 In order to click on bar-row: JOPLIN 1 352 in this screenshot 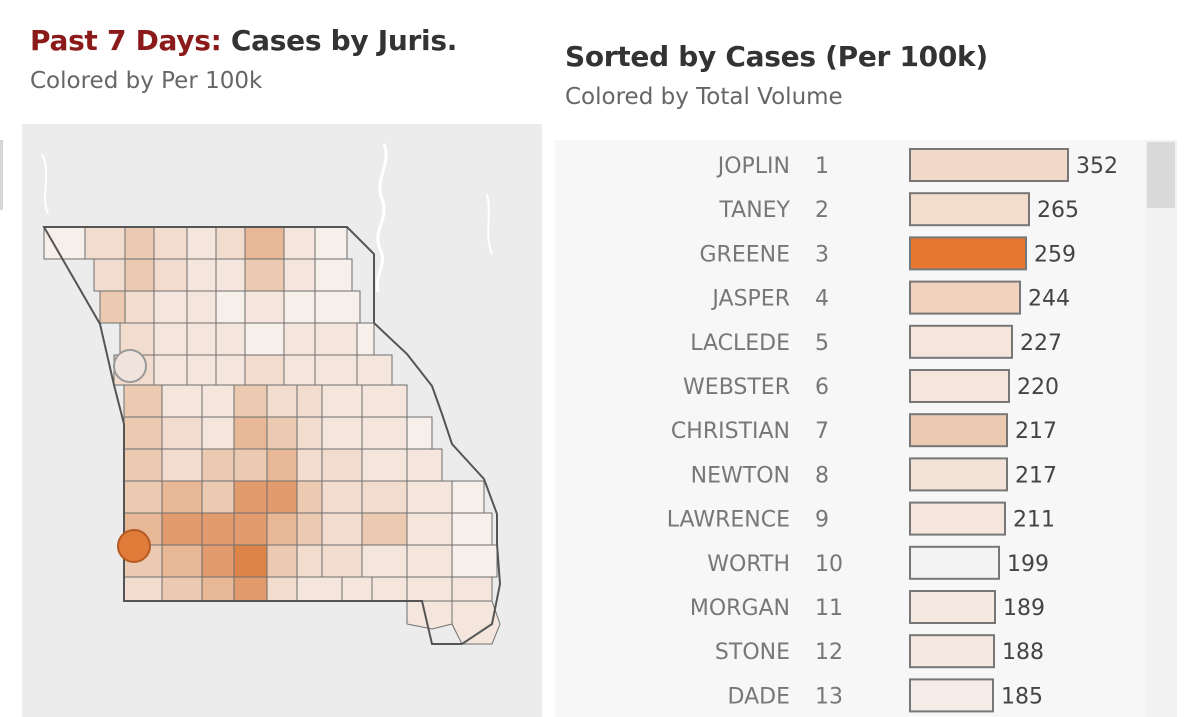, I will do `click(917, 165)`.